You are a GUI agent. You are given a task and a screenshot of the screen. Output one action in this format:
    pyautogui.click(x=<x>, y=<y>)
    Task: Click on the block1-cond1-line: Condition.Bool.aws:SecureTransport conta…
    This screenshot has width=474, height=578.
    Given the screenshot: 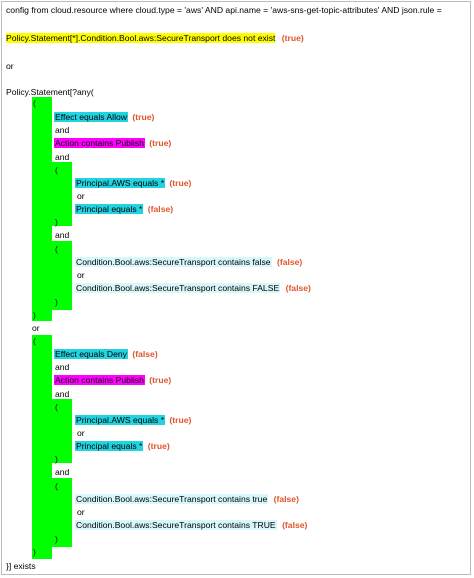 What is the action you would take?
    pyautogui.click(x=188, y=262)
    